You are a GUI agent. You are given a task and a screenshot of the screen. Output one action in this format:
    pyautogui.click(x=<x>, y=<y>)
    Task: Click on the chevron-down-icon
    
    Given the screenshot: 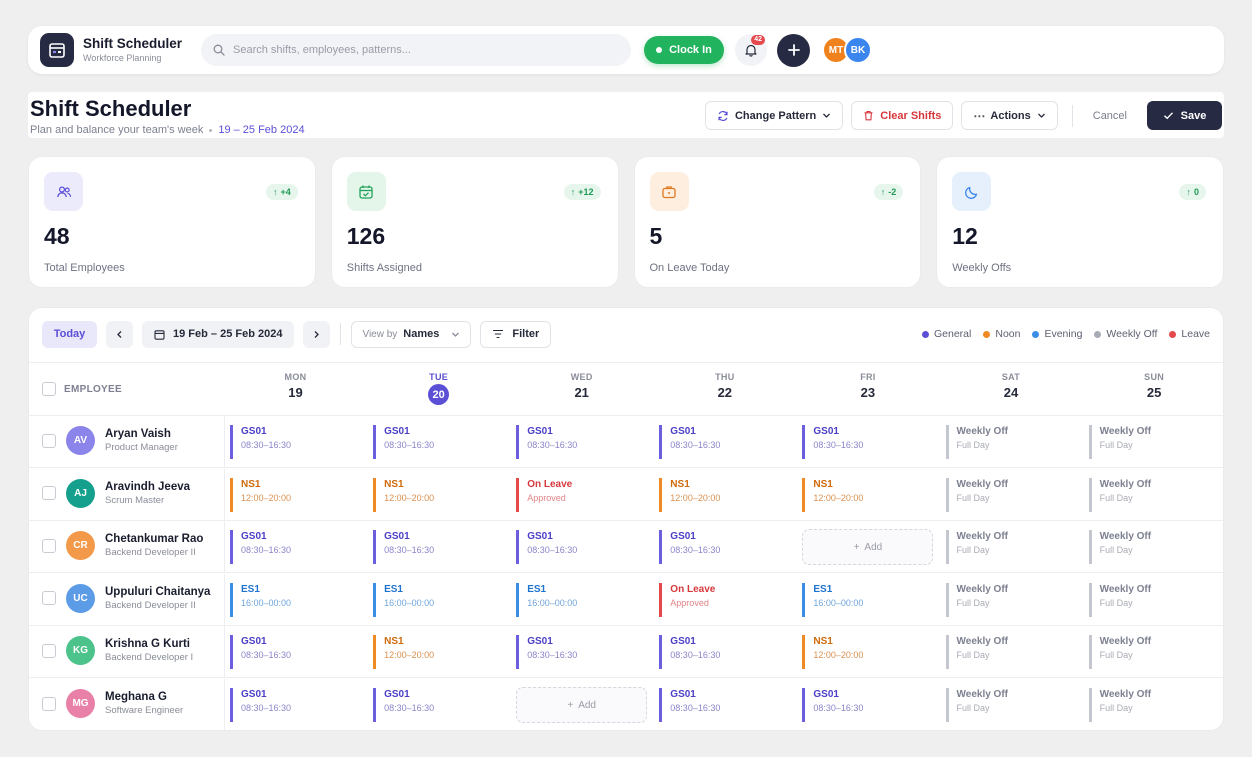 What is the action you would take?
    pyautogui.click(x=827, y=115)
    